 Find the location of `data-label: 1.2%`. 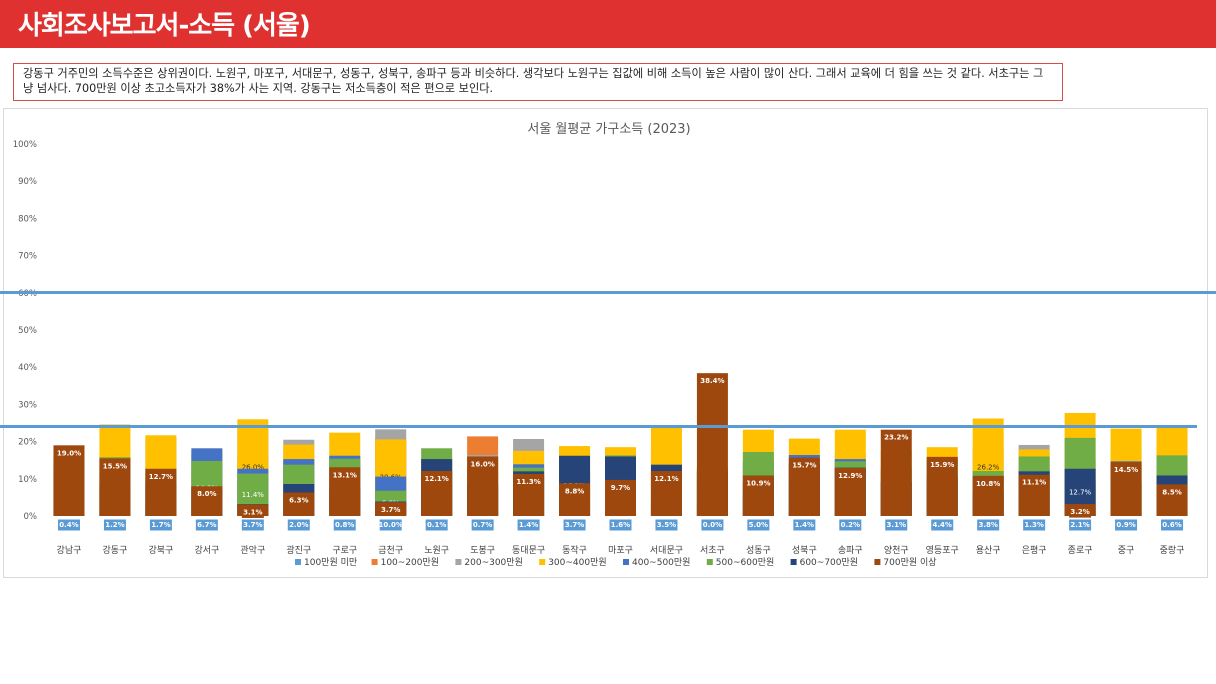

data-label: 1.2% is located at coordinates (114, 525).